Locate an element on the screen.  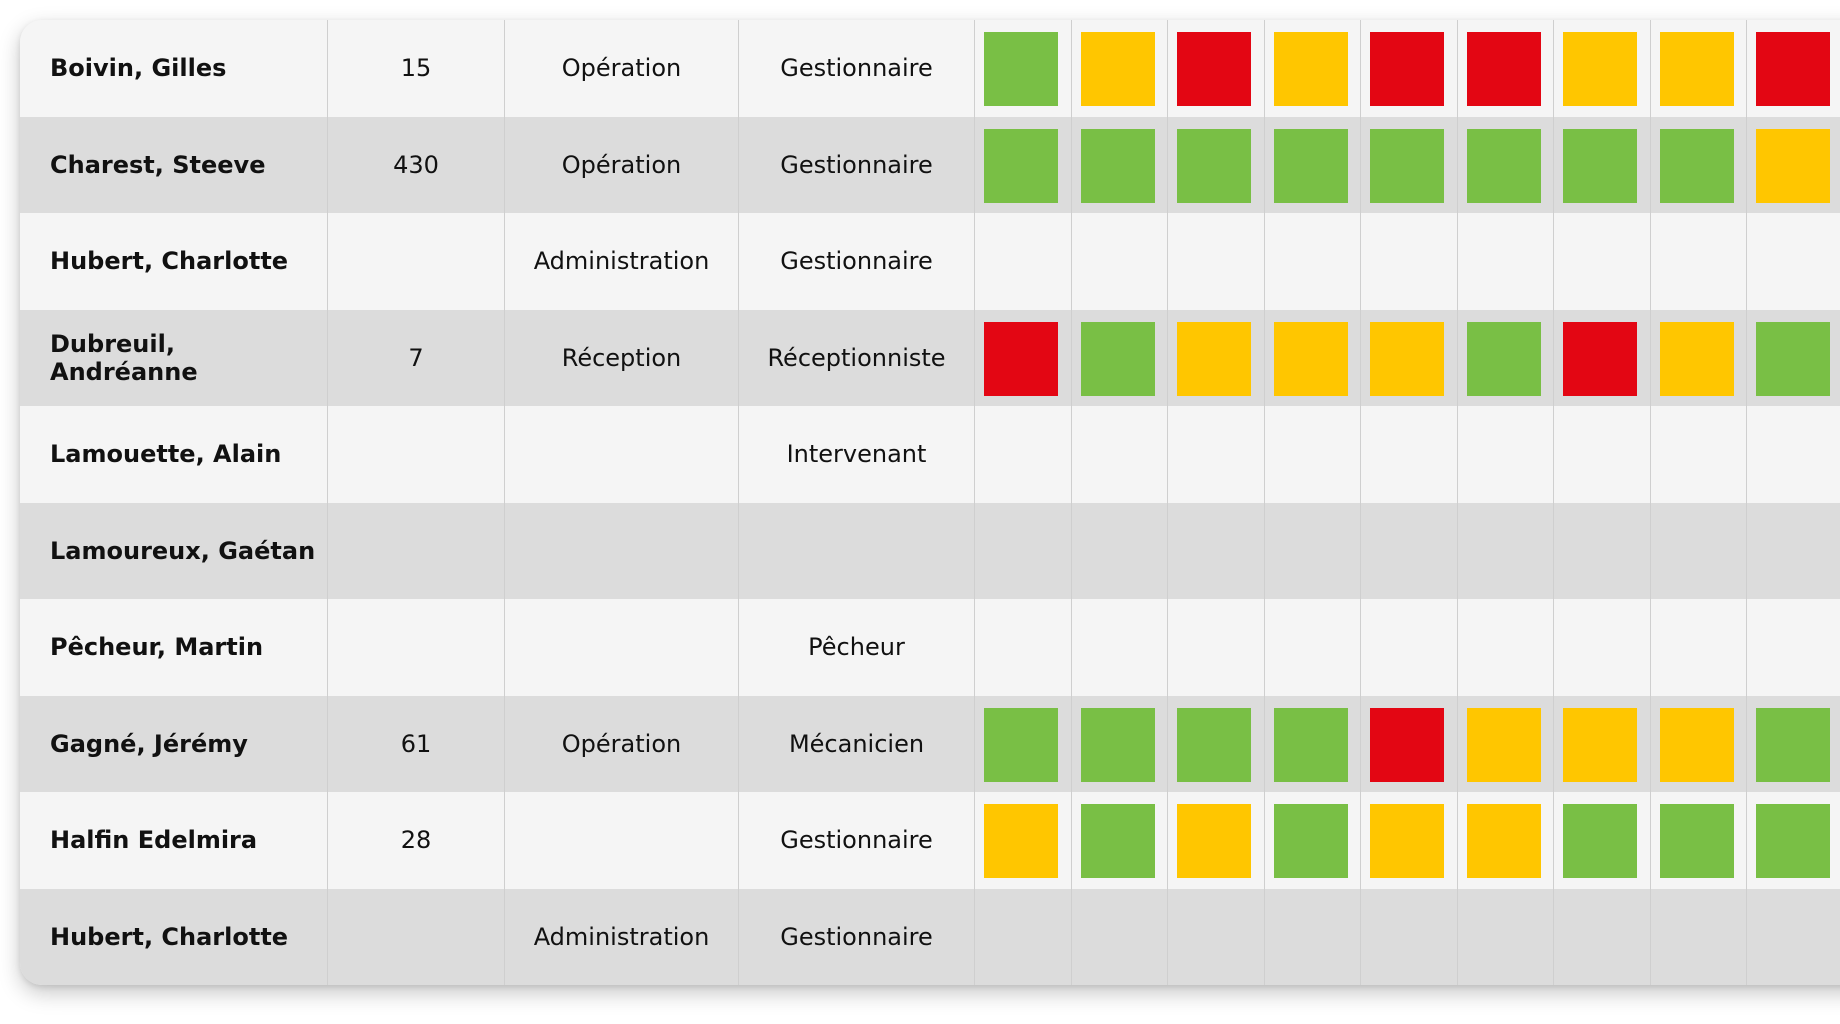
table-row: Halfin Edelmira 28 Gestionnaire is located at coordinates (930, 840).